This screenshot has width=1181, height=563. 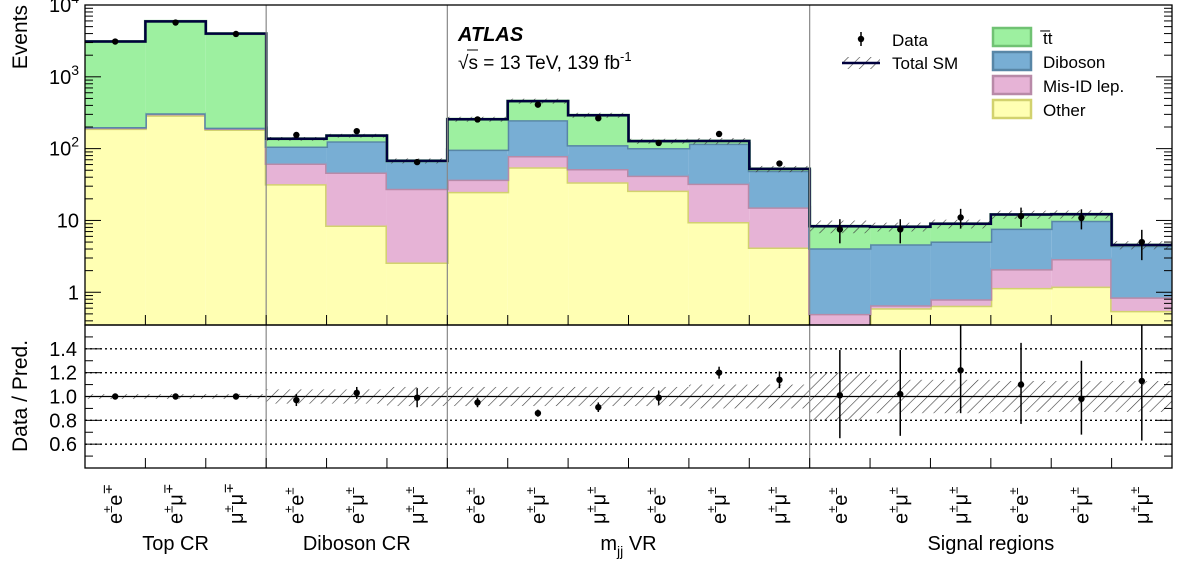 I want to click on category-label: μ±μ∓, so click(x=234, y=503).